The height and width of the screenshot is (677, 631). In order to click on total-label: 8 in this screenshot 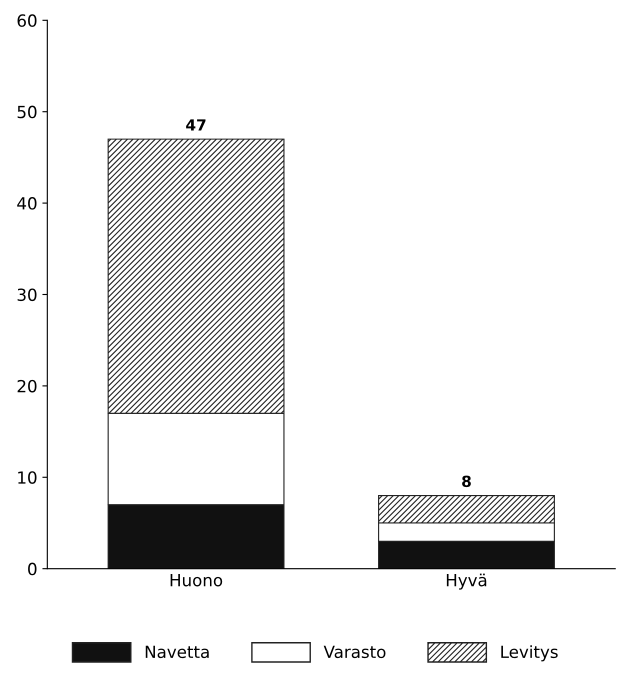, I will do `click(466, 482)`.